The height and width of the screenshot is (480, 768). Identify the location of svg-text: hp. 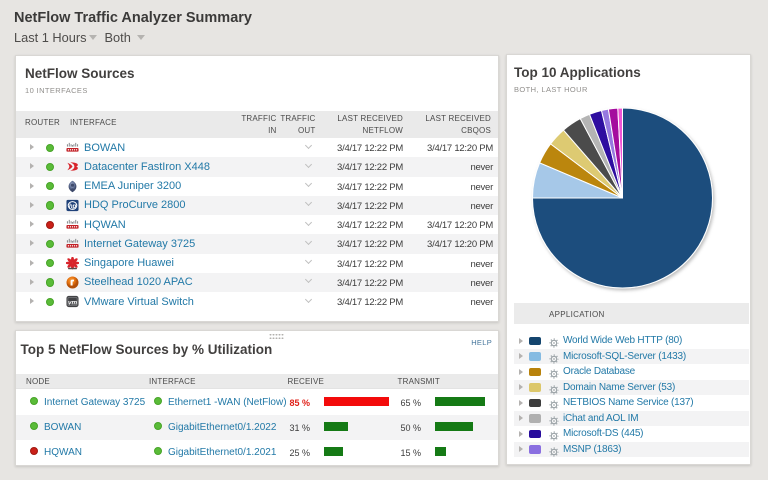
(73, 207).